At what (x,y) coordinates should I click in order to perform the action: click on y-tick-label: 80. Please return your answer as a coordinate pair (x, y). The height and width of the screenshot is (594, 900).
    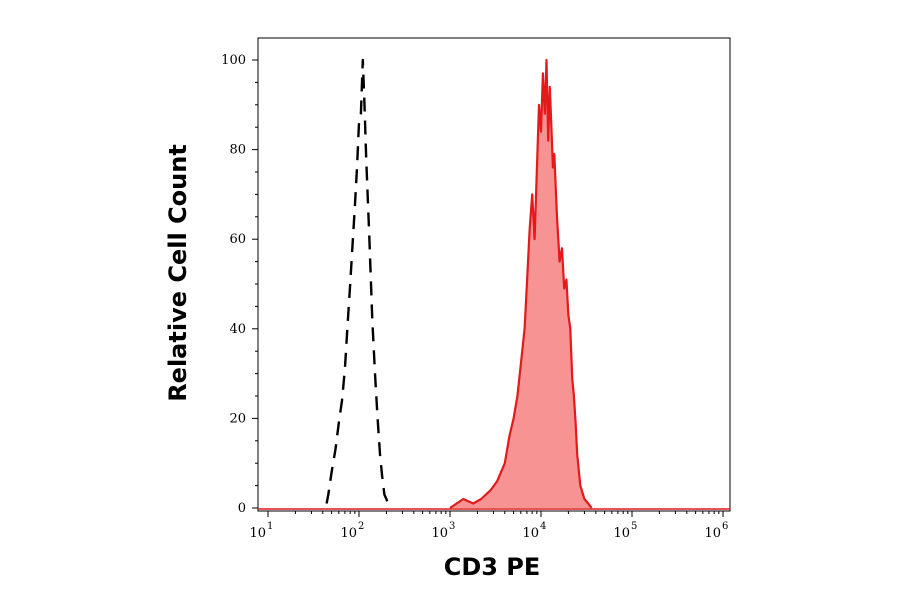
    Looking at the image, I should click on (237, 150).